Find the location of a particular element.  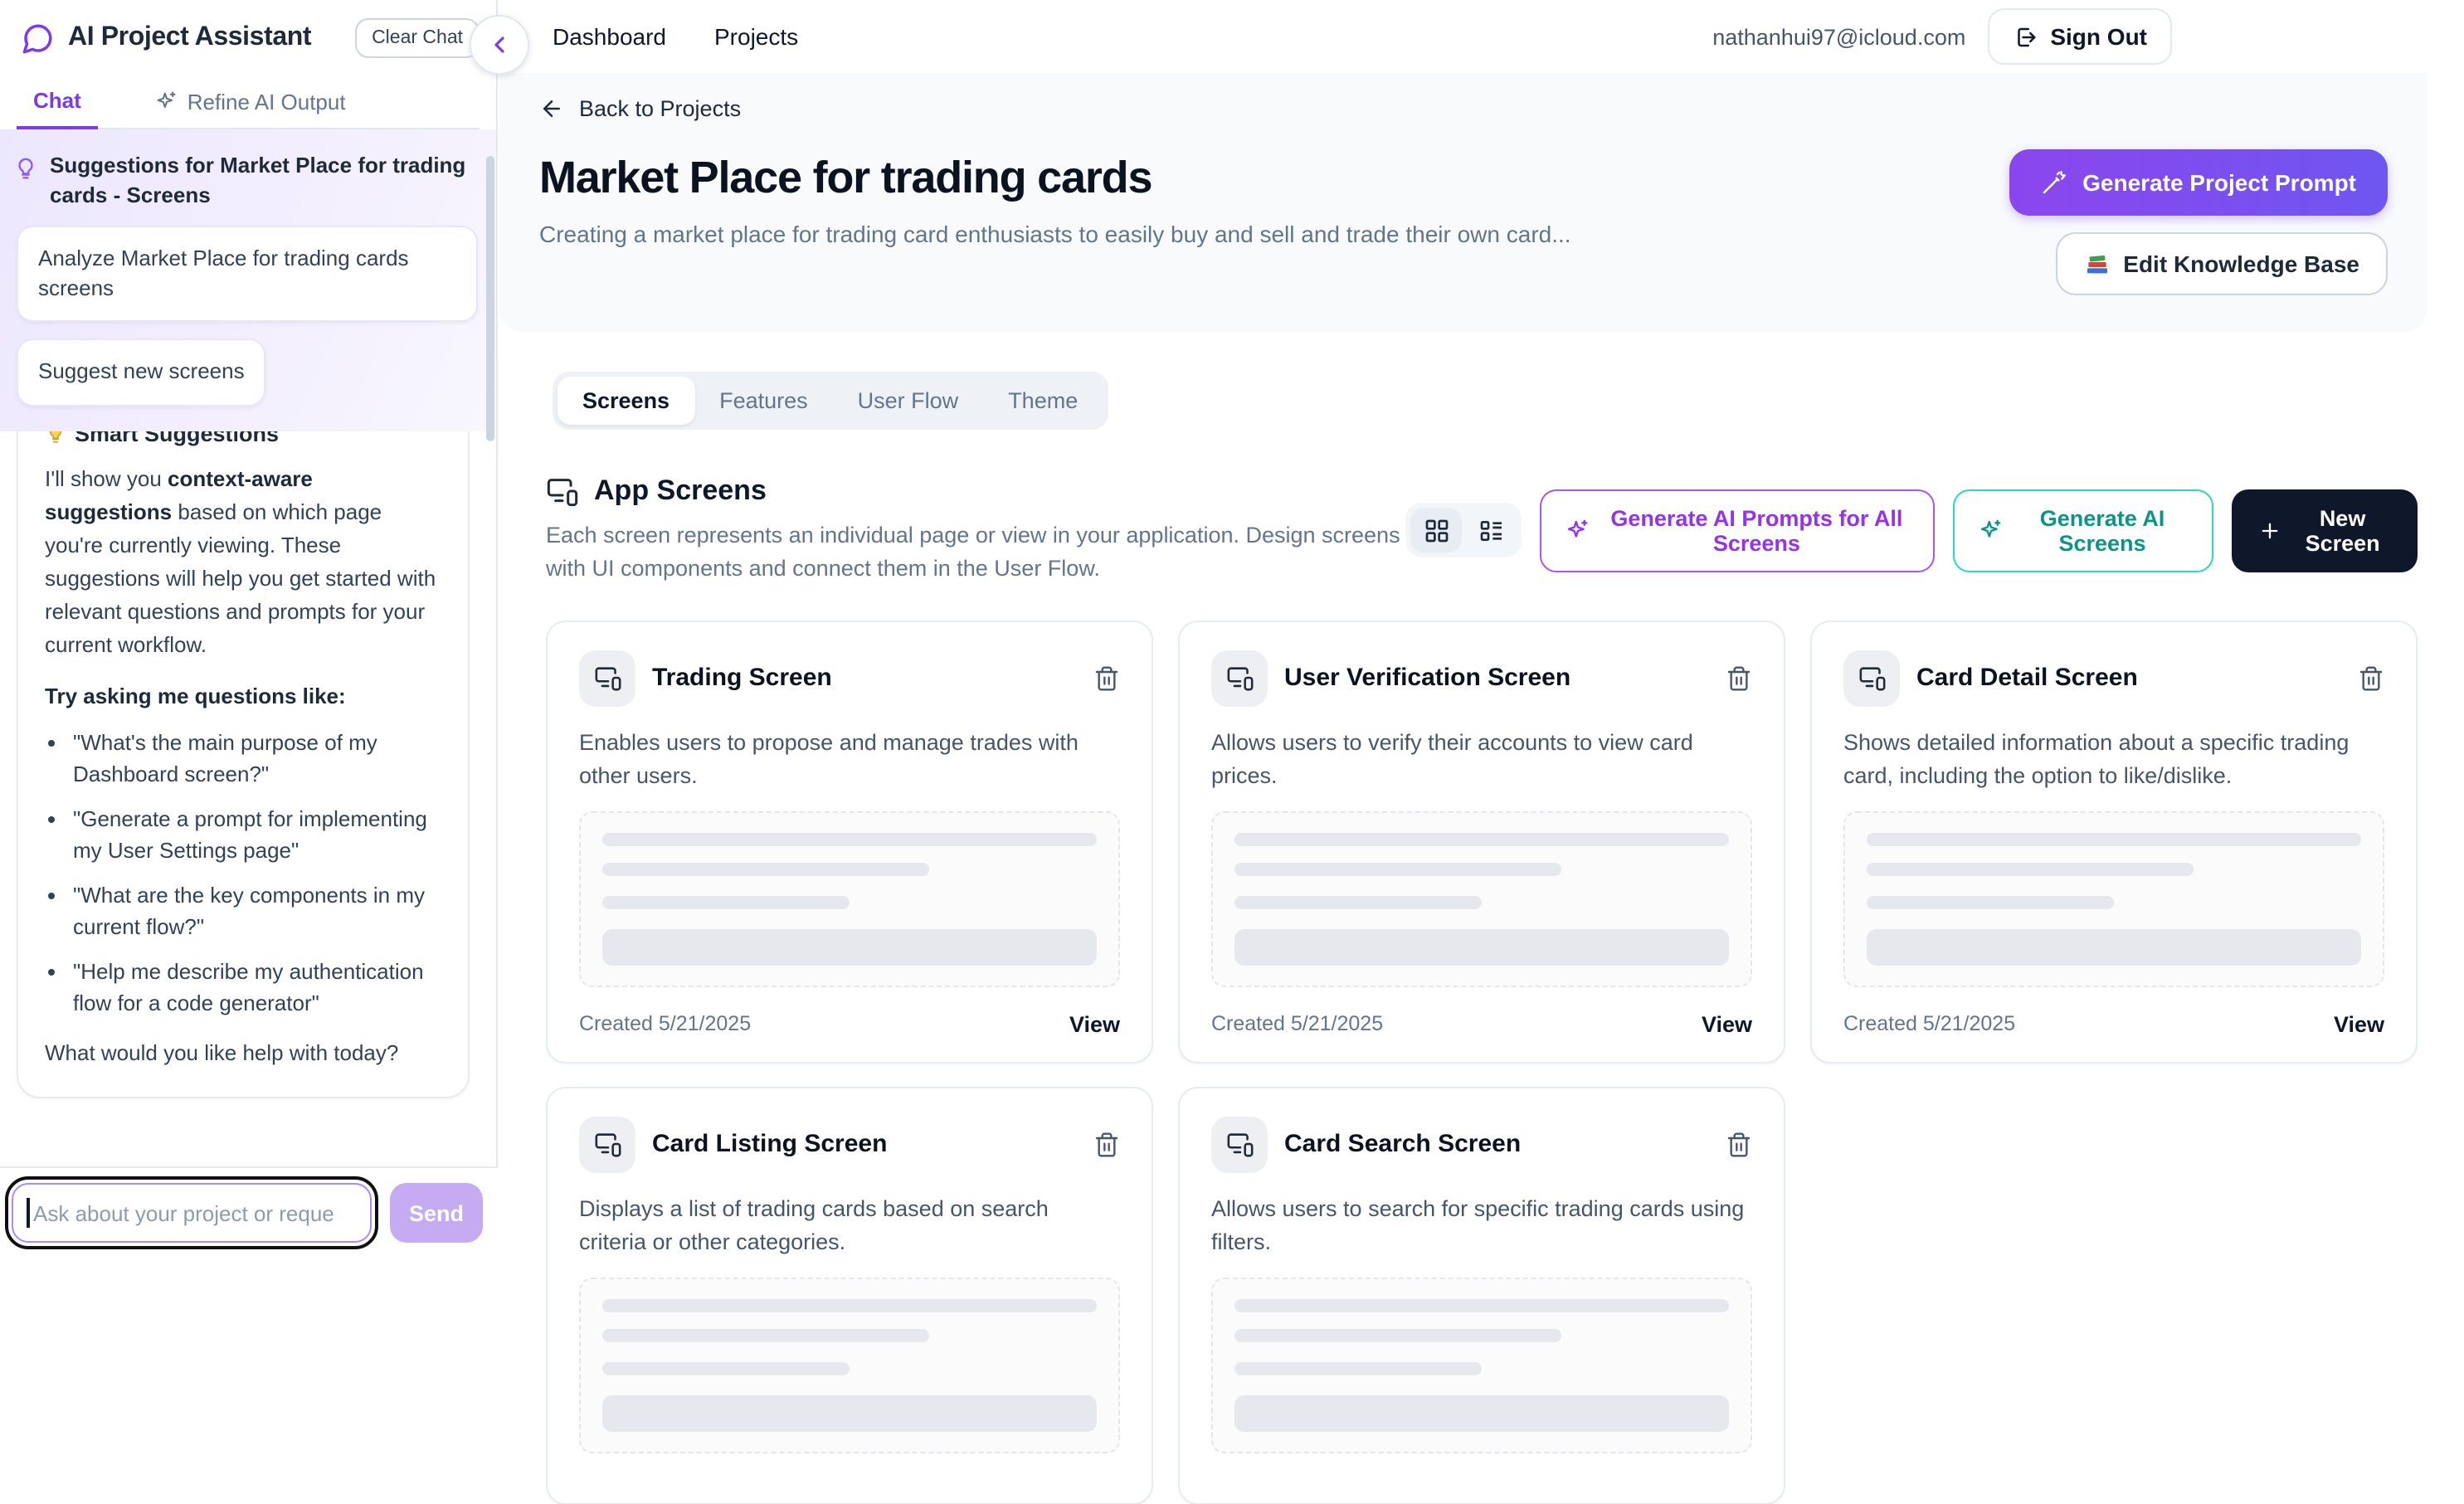

screen-title: Card Listing Screen is located at coordinates (770, 1144).